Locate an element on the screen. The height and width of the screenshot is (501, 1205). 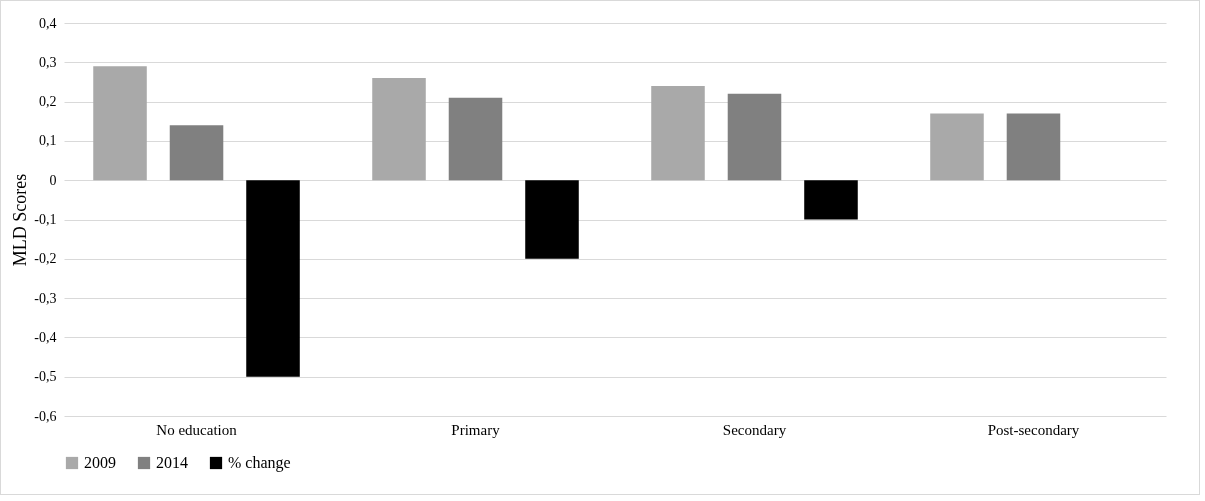
y-tick-label: -0,6 is located at coordinates (45, 416).